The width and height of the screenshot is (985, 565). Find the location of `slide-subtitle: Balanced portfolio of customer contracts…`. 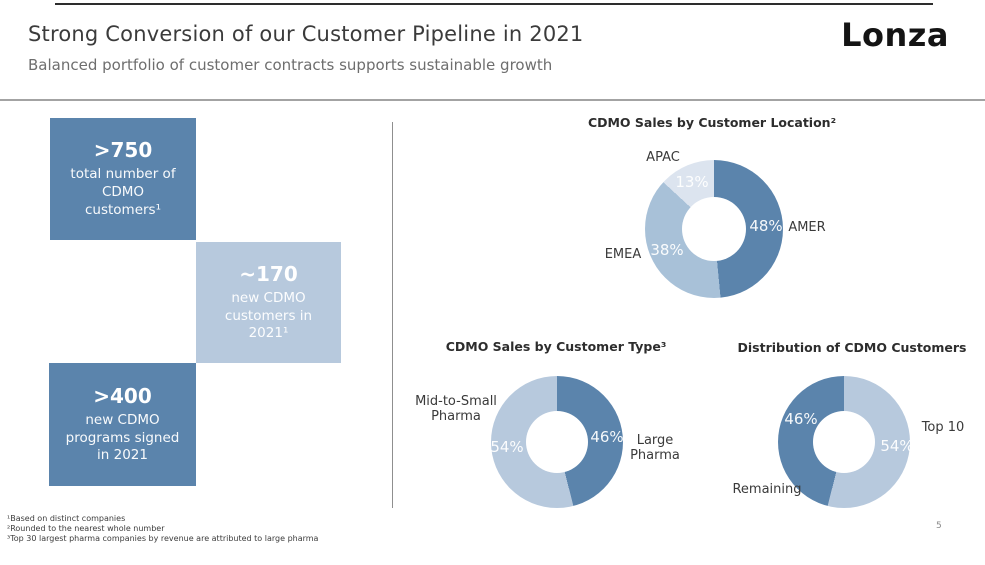

slide-subtitle: Balanced portfolio of customer contracts… is located at coordinates (290, 65).